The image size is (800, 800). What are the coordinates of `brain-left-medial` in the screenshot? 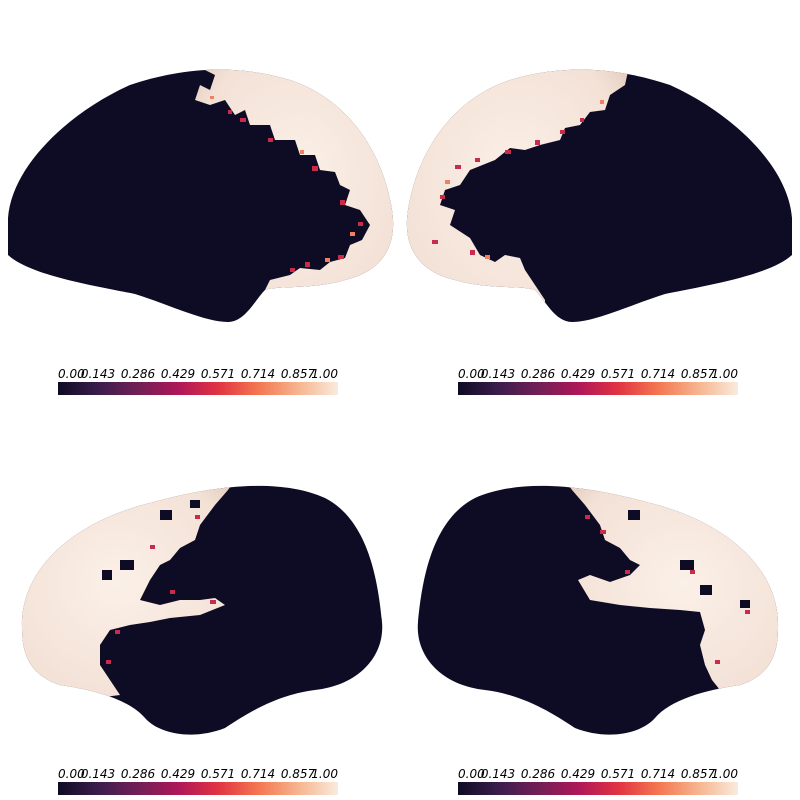 It's located at (202, 610).